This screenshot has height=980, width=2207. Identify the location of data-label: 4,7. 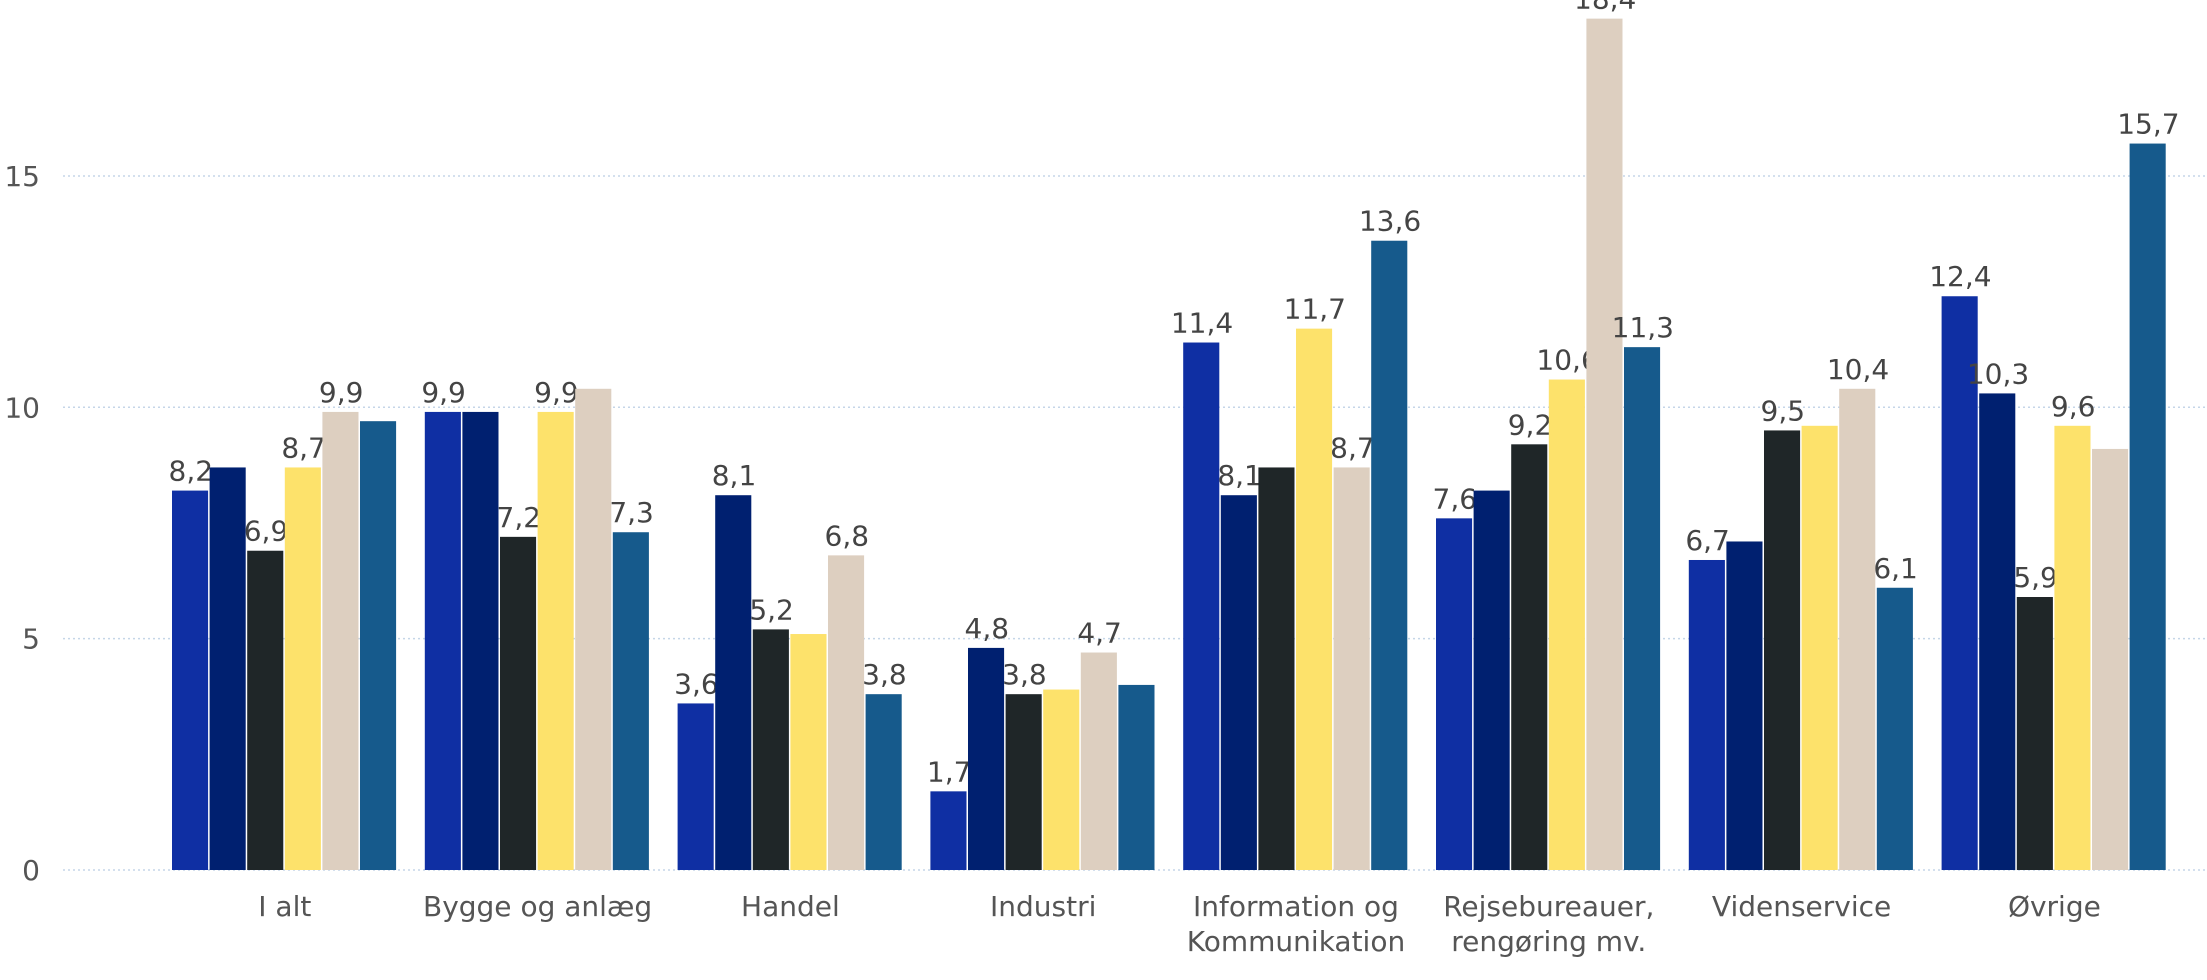
(1099, 633).